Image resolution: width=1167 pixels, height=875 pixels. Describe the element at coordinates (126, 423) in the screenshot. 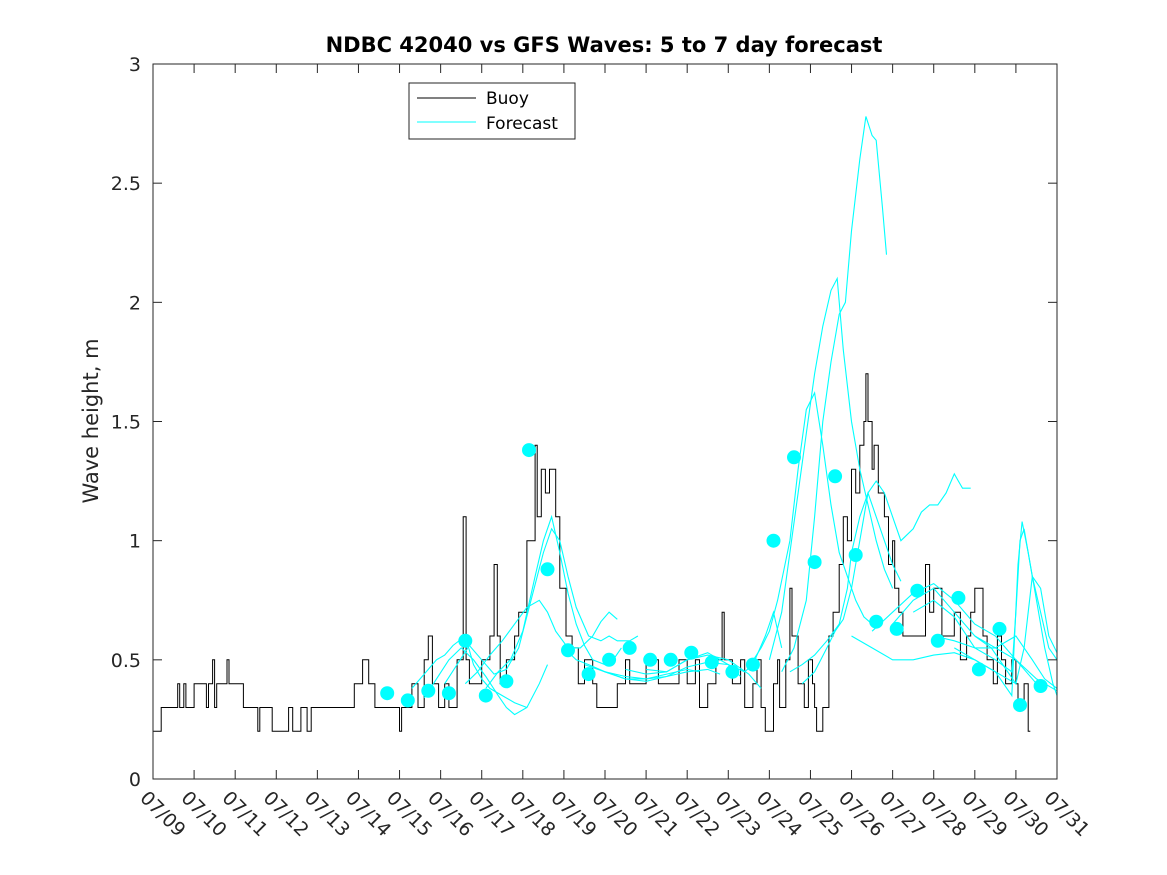

I see `y-tick-label: 1.5` at that location.